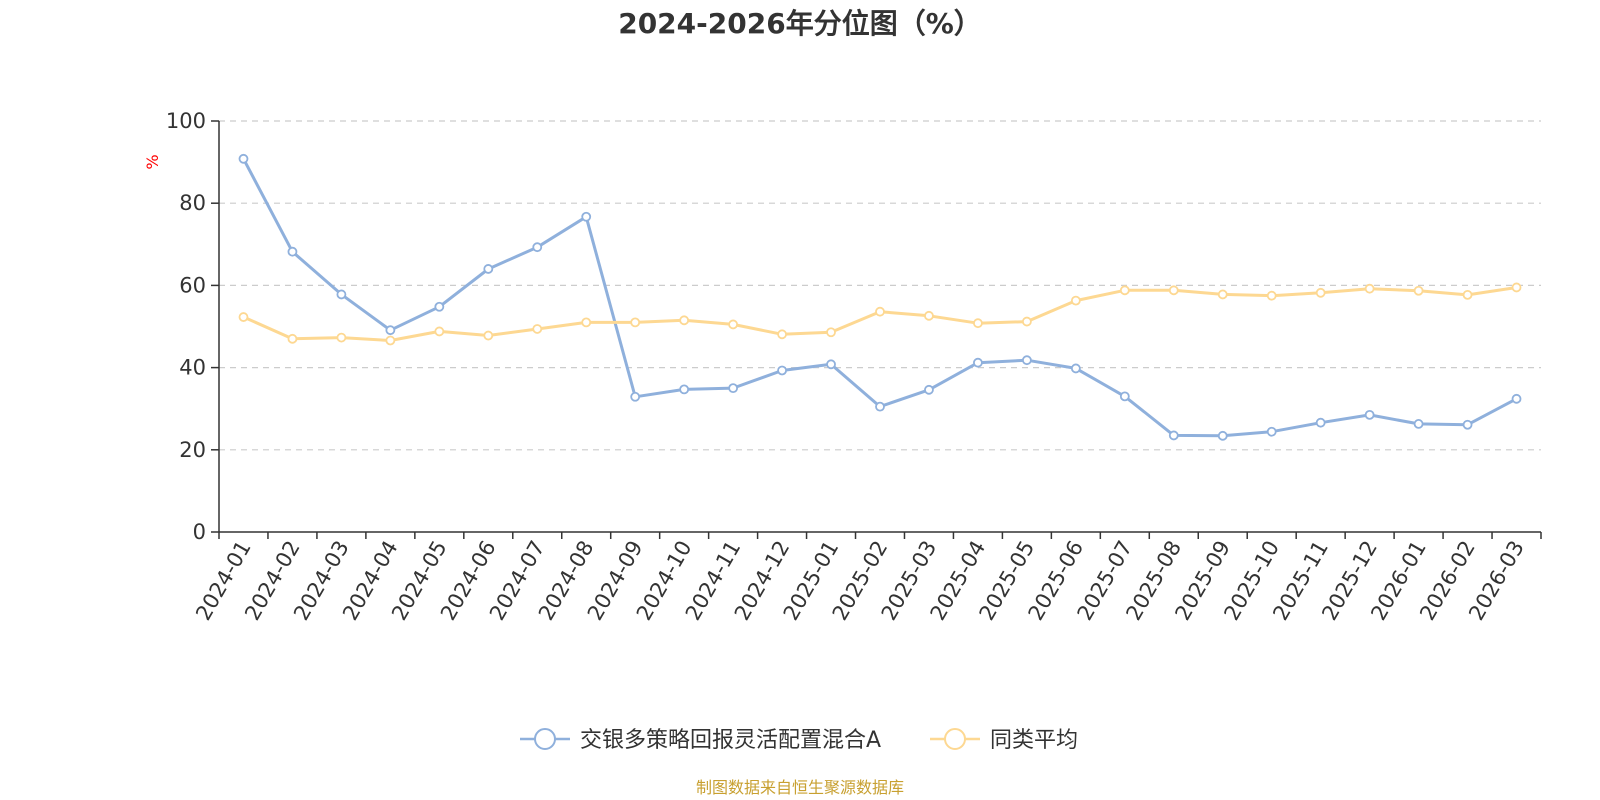  I want to click on y-tick-label: 60, so click(192, 285).